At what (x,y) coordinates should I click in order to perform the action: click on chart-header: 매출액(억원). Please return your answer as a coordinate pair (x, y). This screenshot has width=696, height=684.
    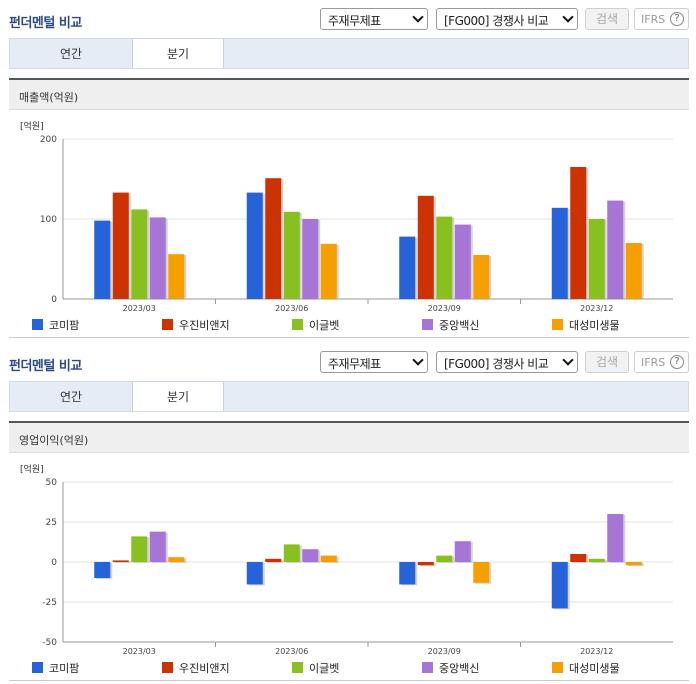
    Looking at the image, I should click on (349, 95).